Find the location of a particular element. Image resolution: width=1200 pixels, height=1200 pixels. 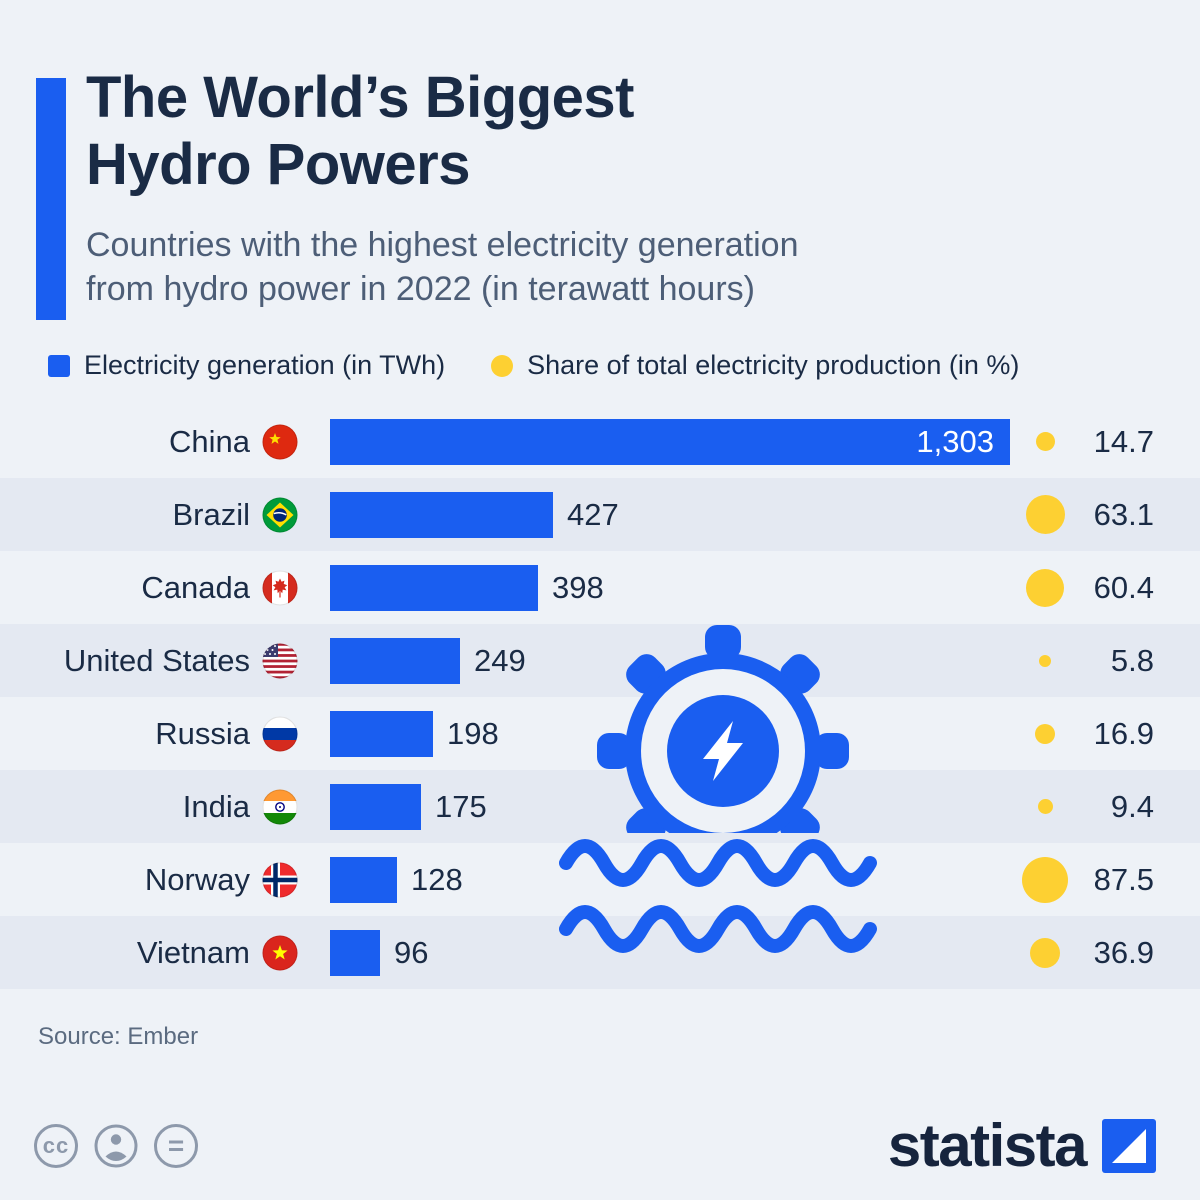

country-label: Canada is located at coordinates (195, 587).